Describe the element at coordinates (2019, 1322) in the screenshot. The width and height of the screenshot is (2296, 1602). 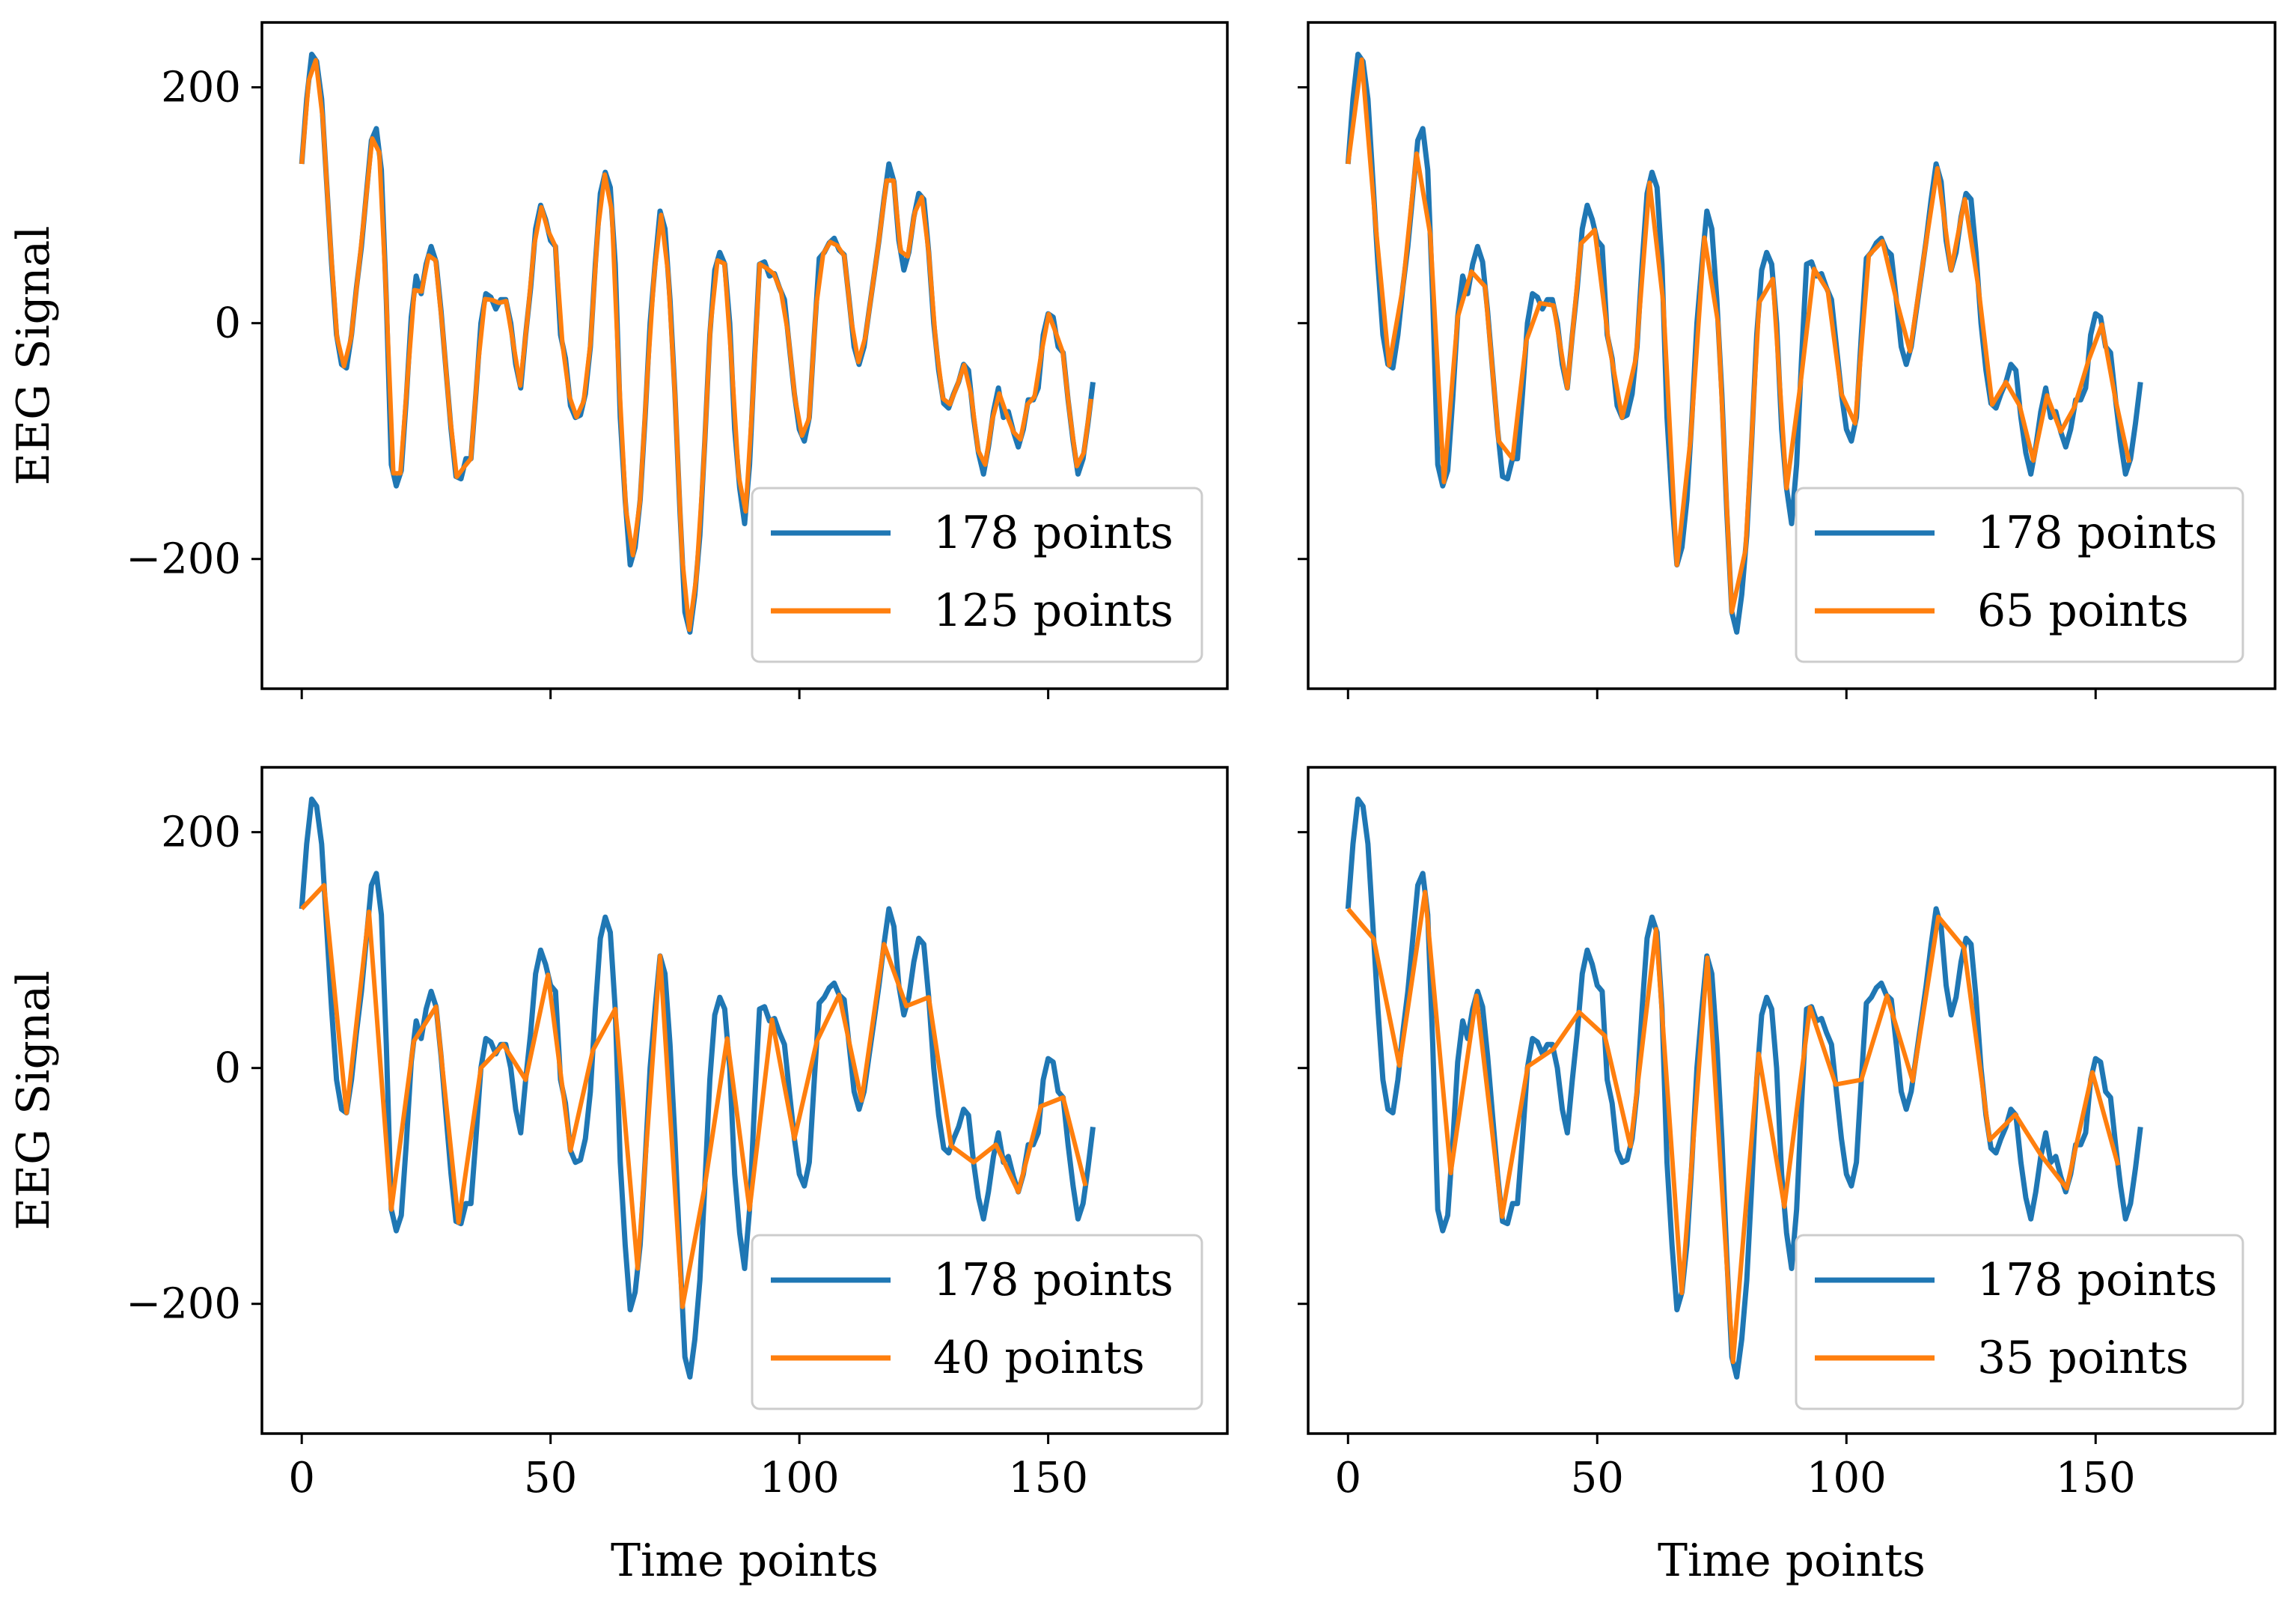
I see `legend: 178 points 35 points` at that location.